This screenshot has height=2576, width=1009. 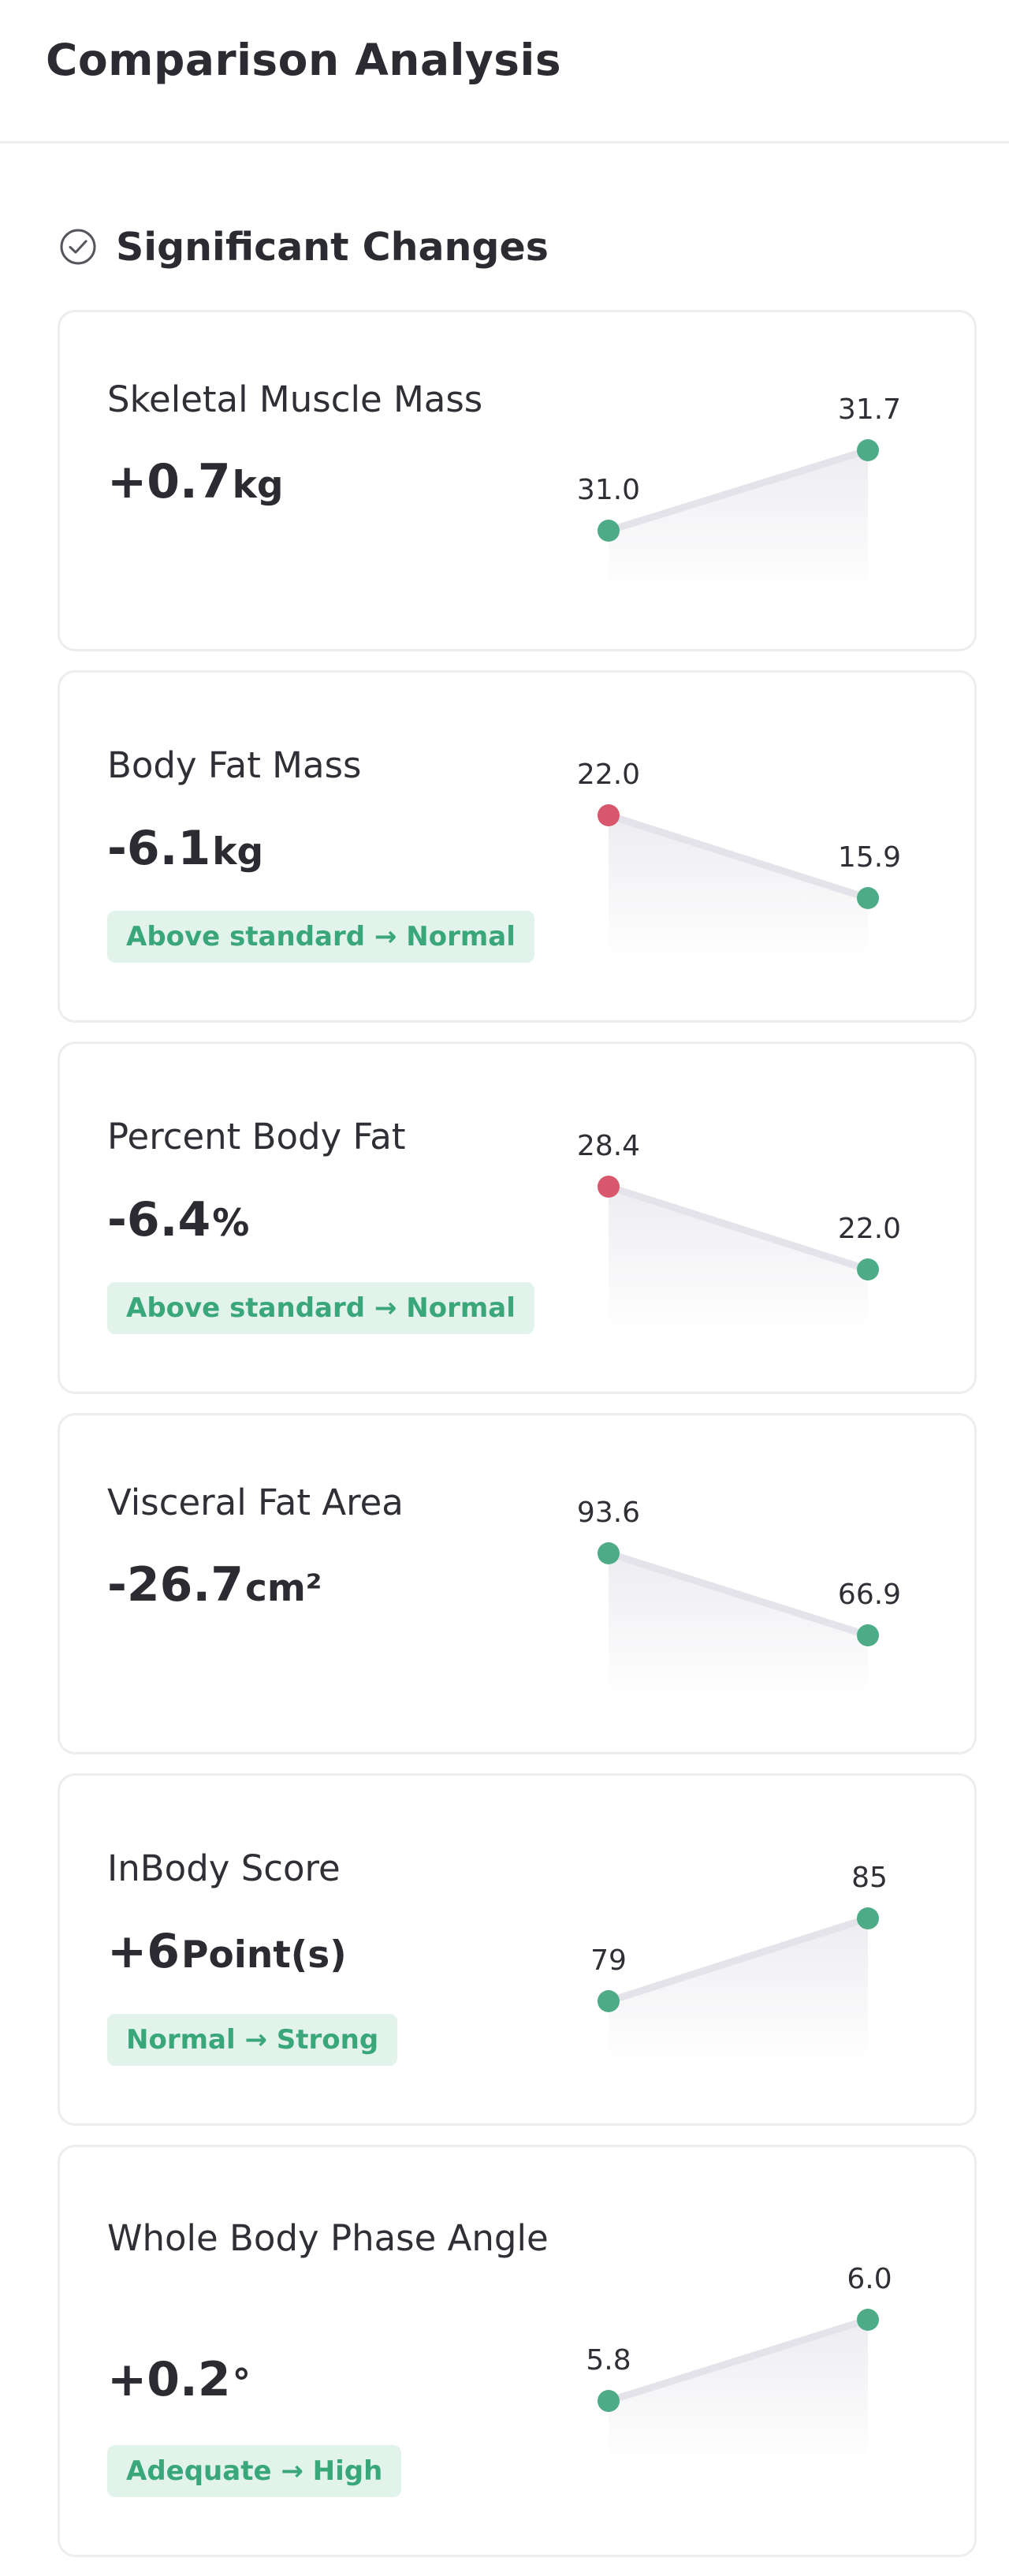 I want to click on metric-delta-value: +0.7, so click(x=169, y=481).